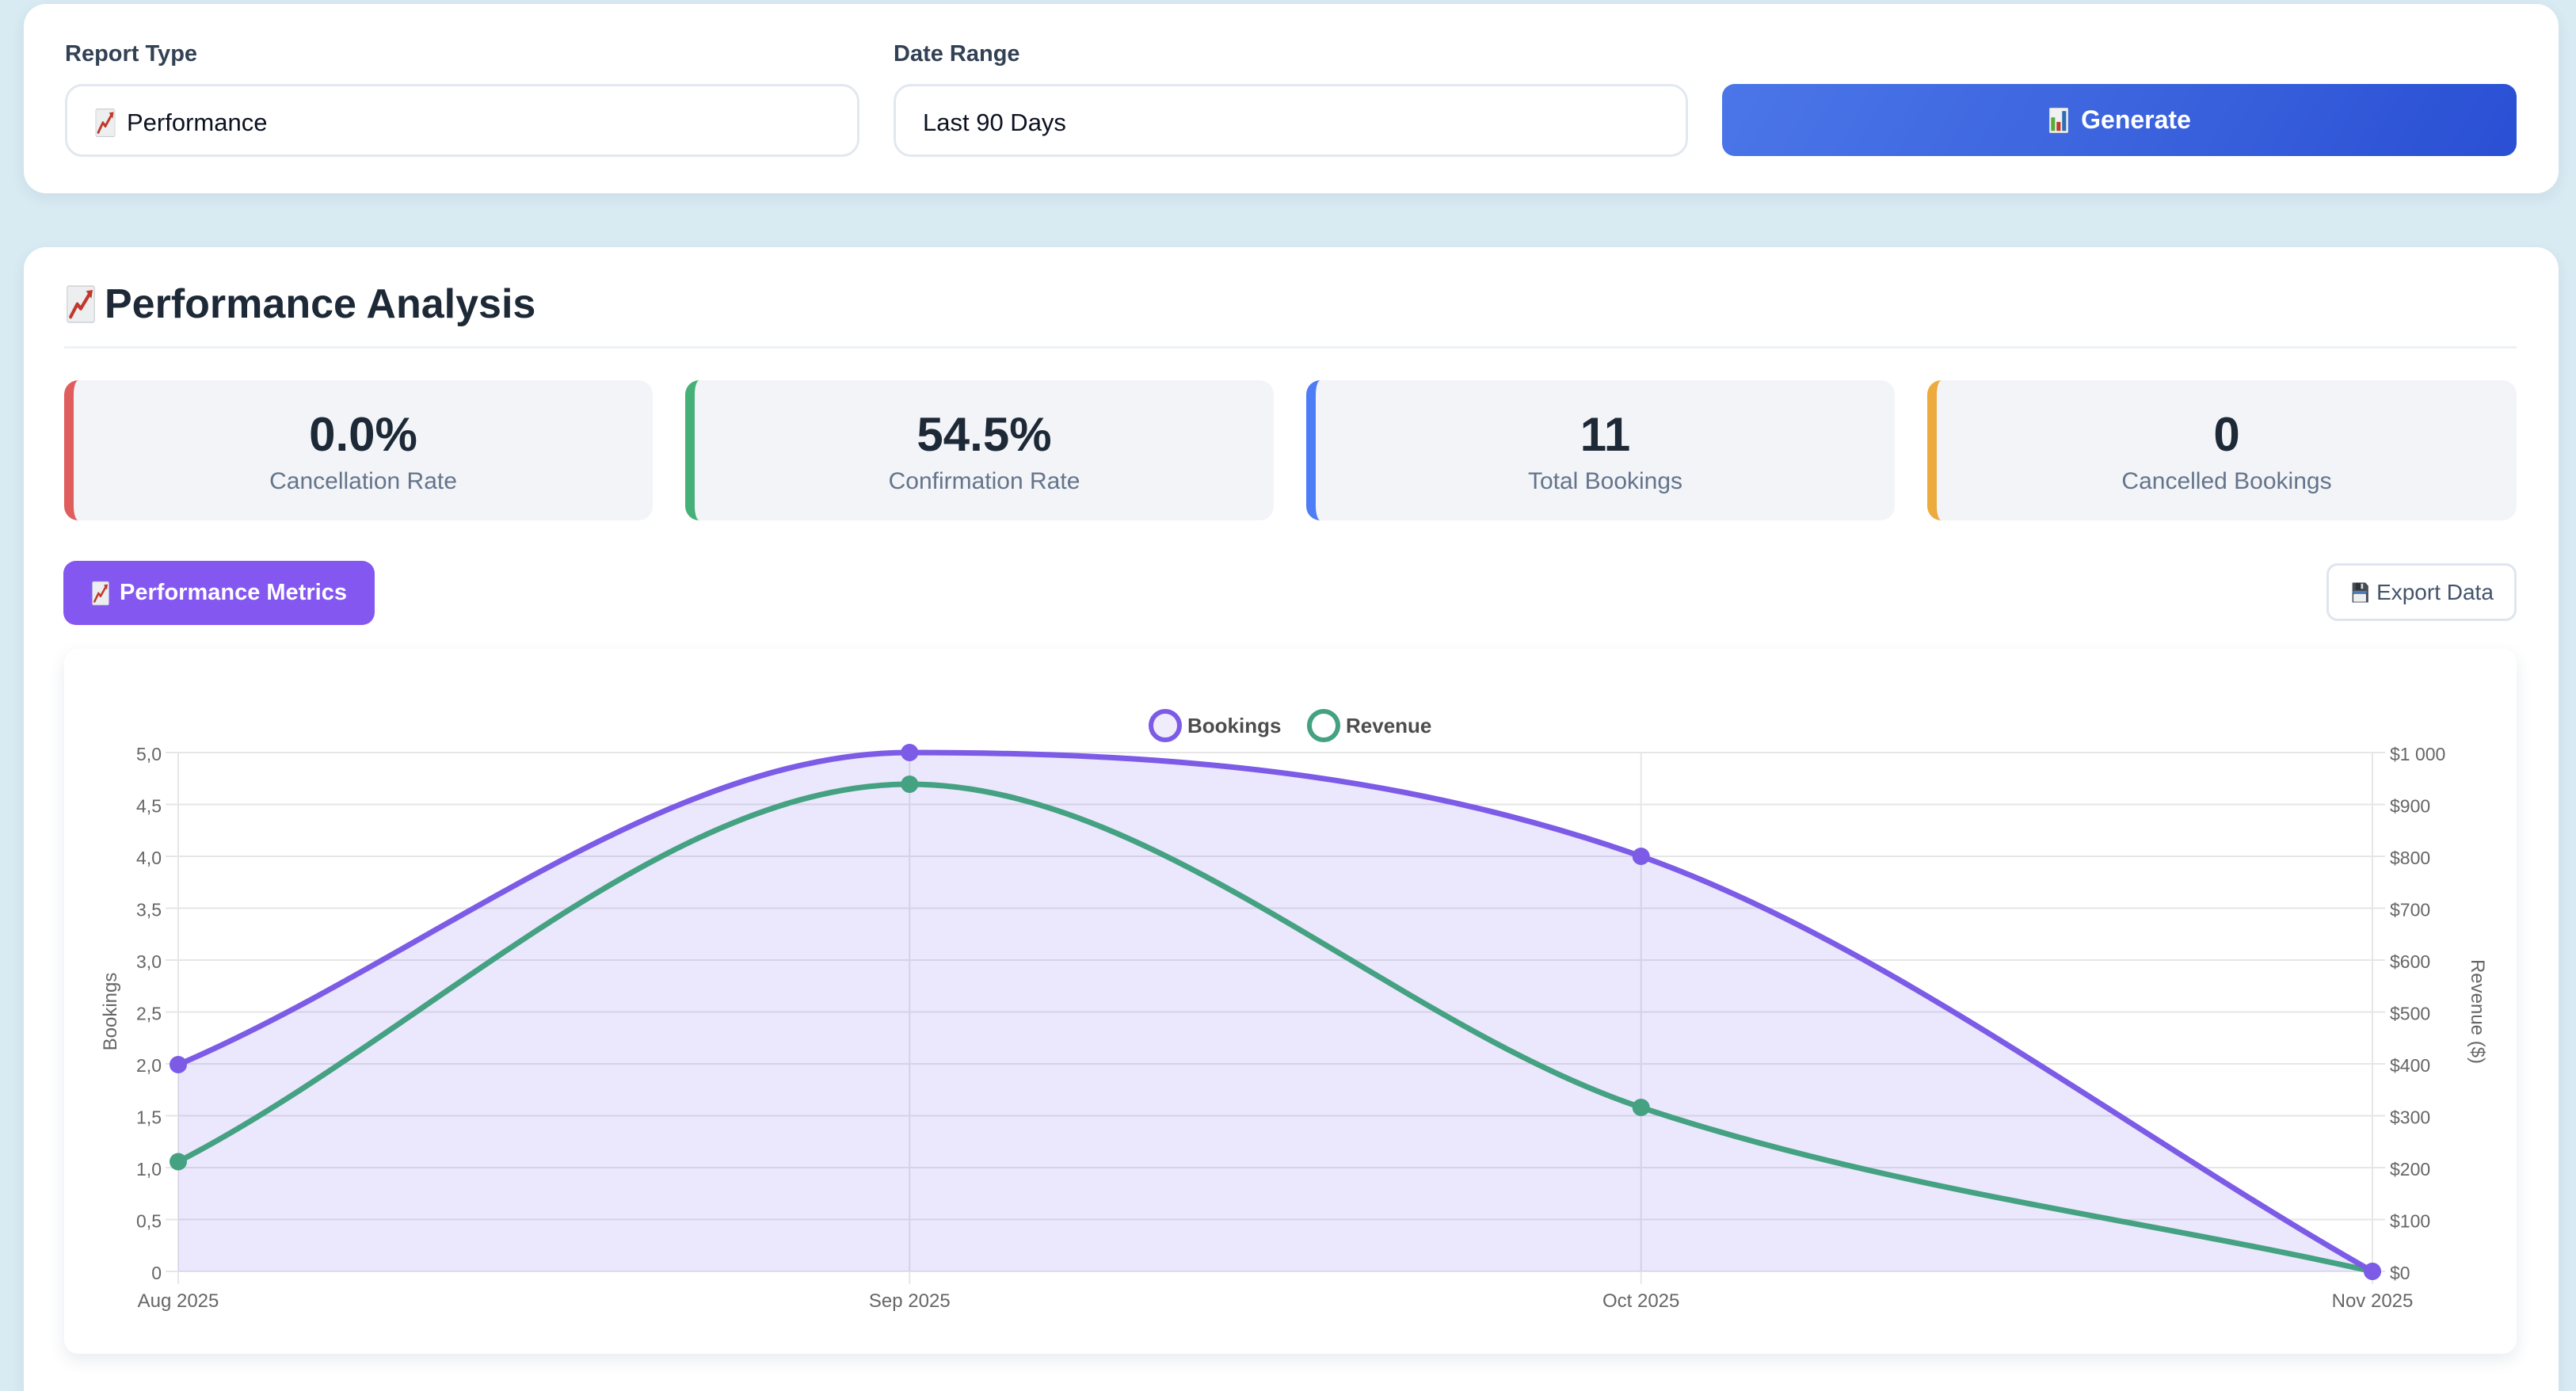  I want to click on svg-text: $700, so click(2410, 910).